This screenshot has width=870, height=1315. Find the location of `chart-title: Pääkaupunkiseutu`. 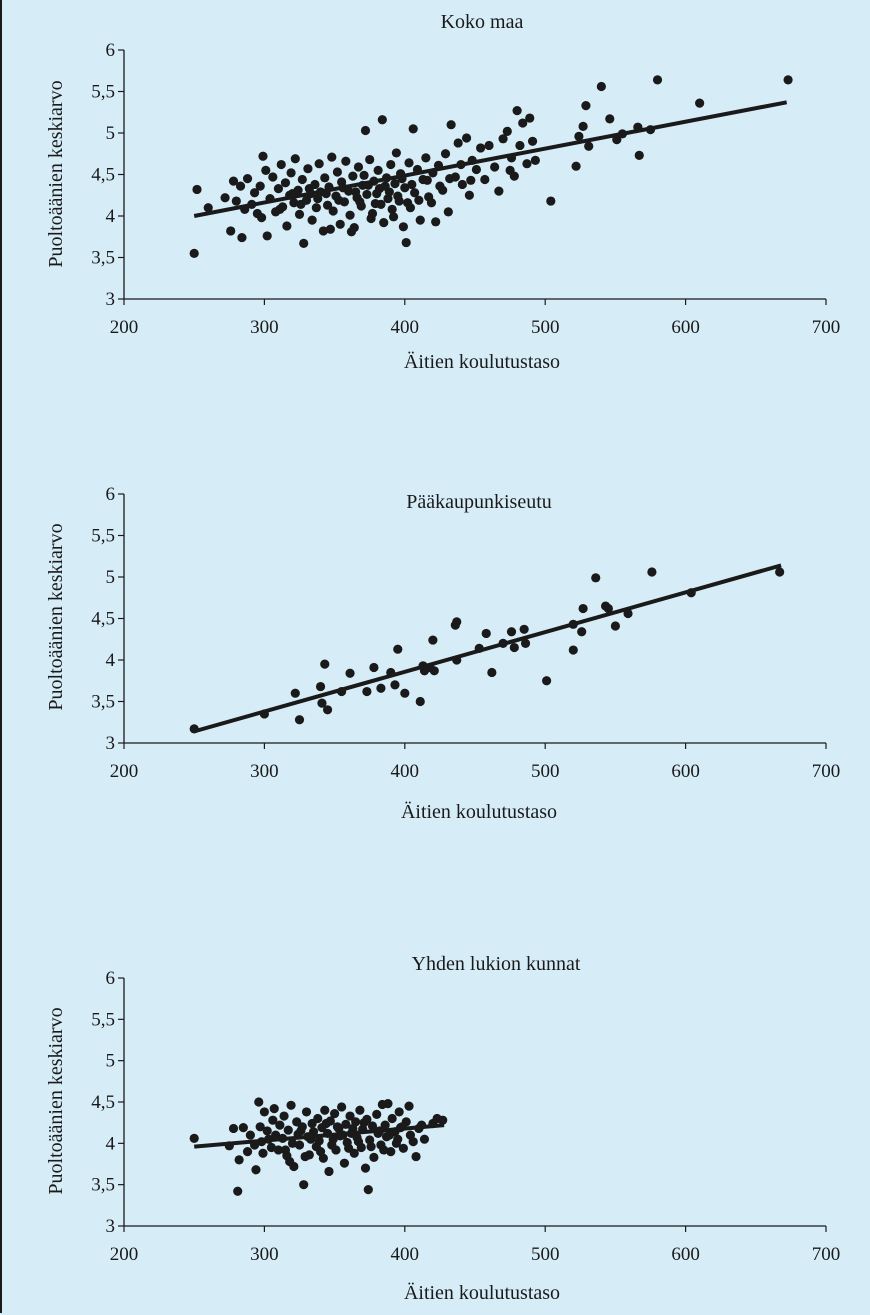

chart-title: Pääkaupunkiseutu is located at coordinates (479, 502).